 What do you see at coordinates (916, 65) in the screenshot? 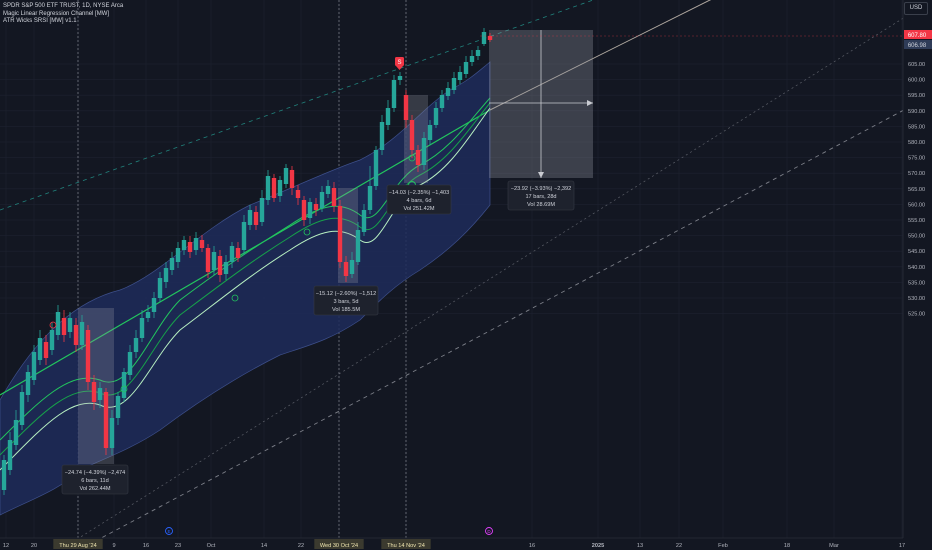
I see `price-tick: 605.00` at bounding box center [916, 65].